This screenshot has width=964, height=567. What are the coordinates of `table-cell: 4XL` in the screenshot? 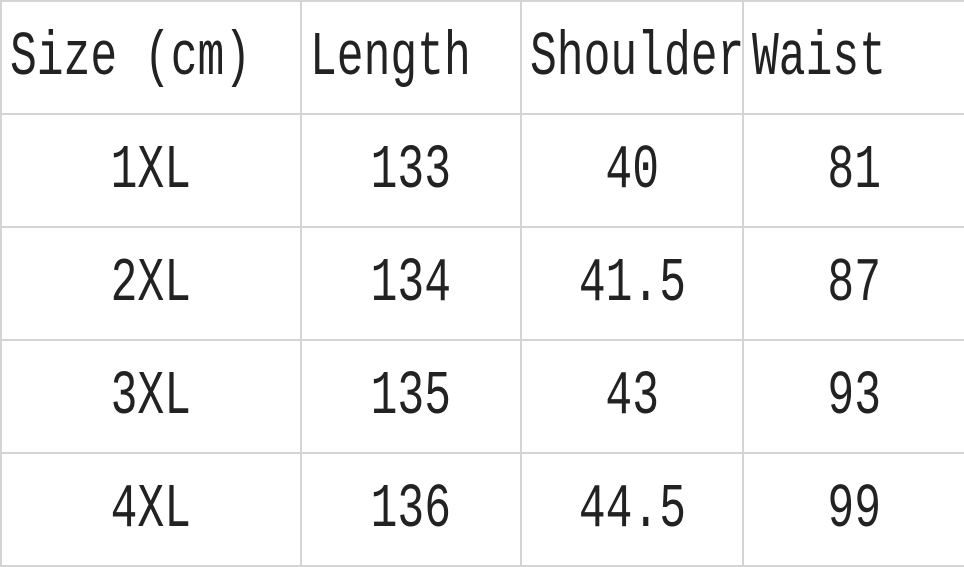 It's located at (151, 509).